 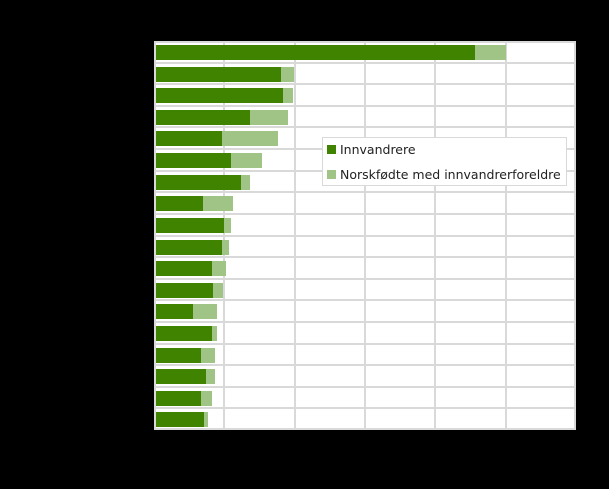 What do you see at coordinates (331, 174) in the screenshot?
I see `legend-swatch-norskfodte` at bounding box center [331, 174].